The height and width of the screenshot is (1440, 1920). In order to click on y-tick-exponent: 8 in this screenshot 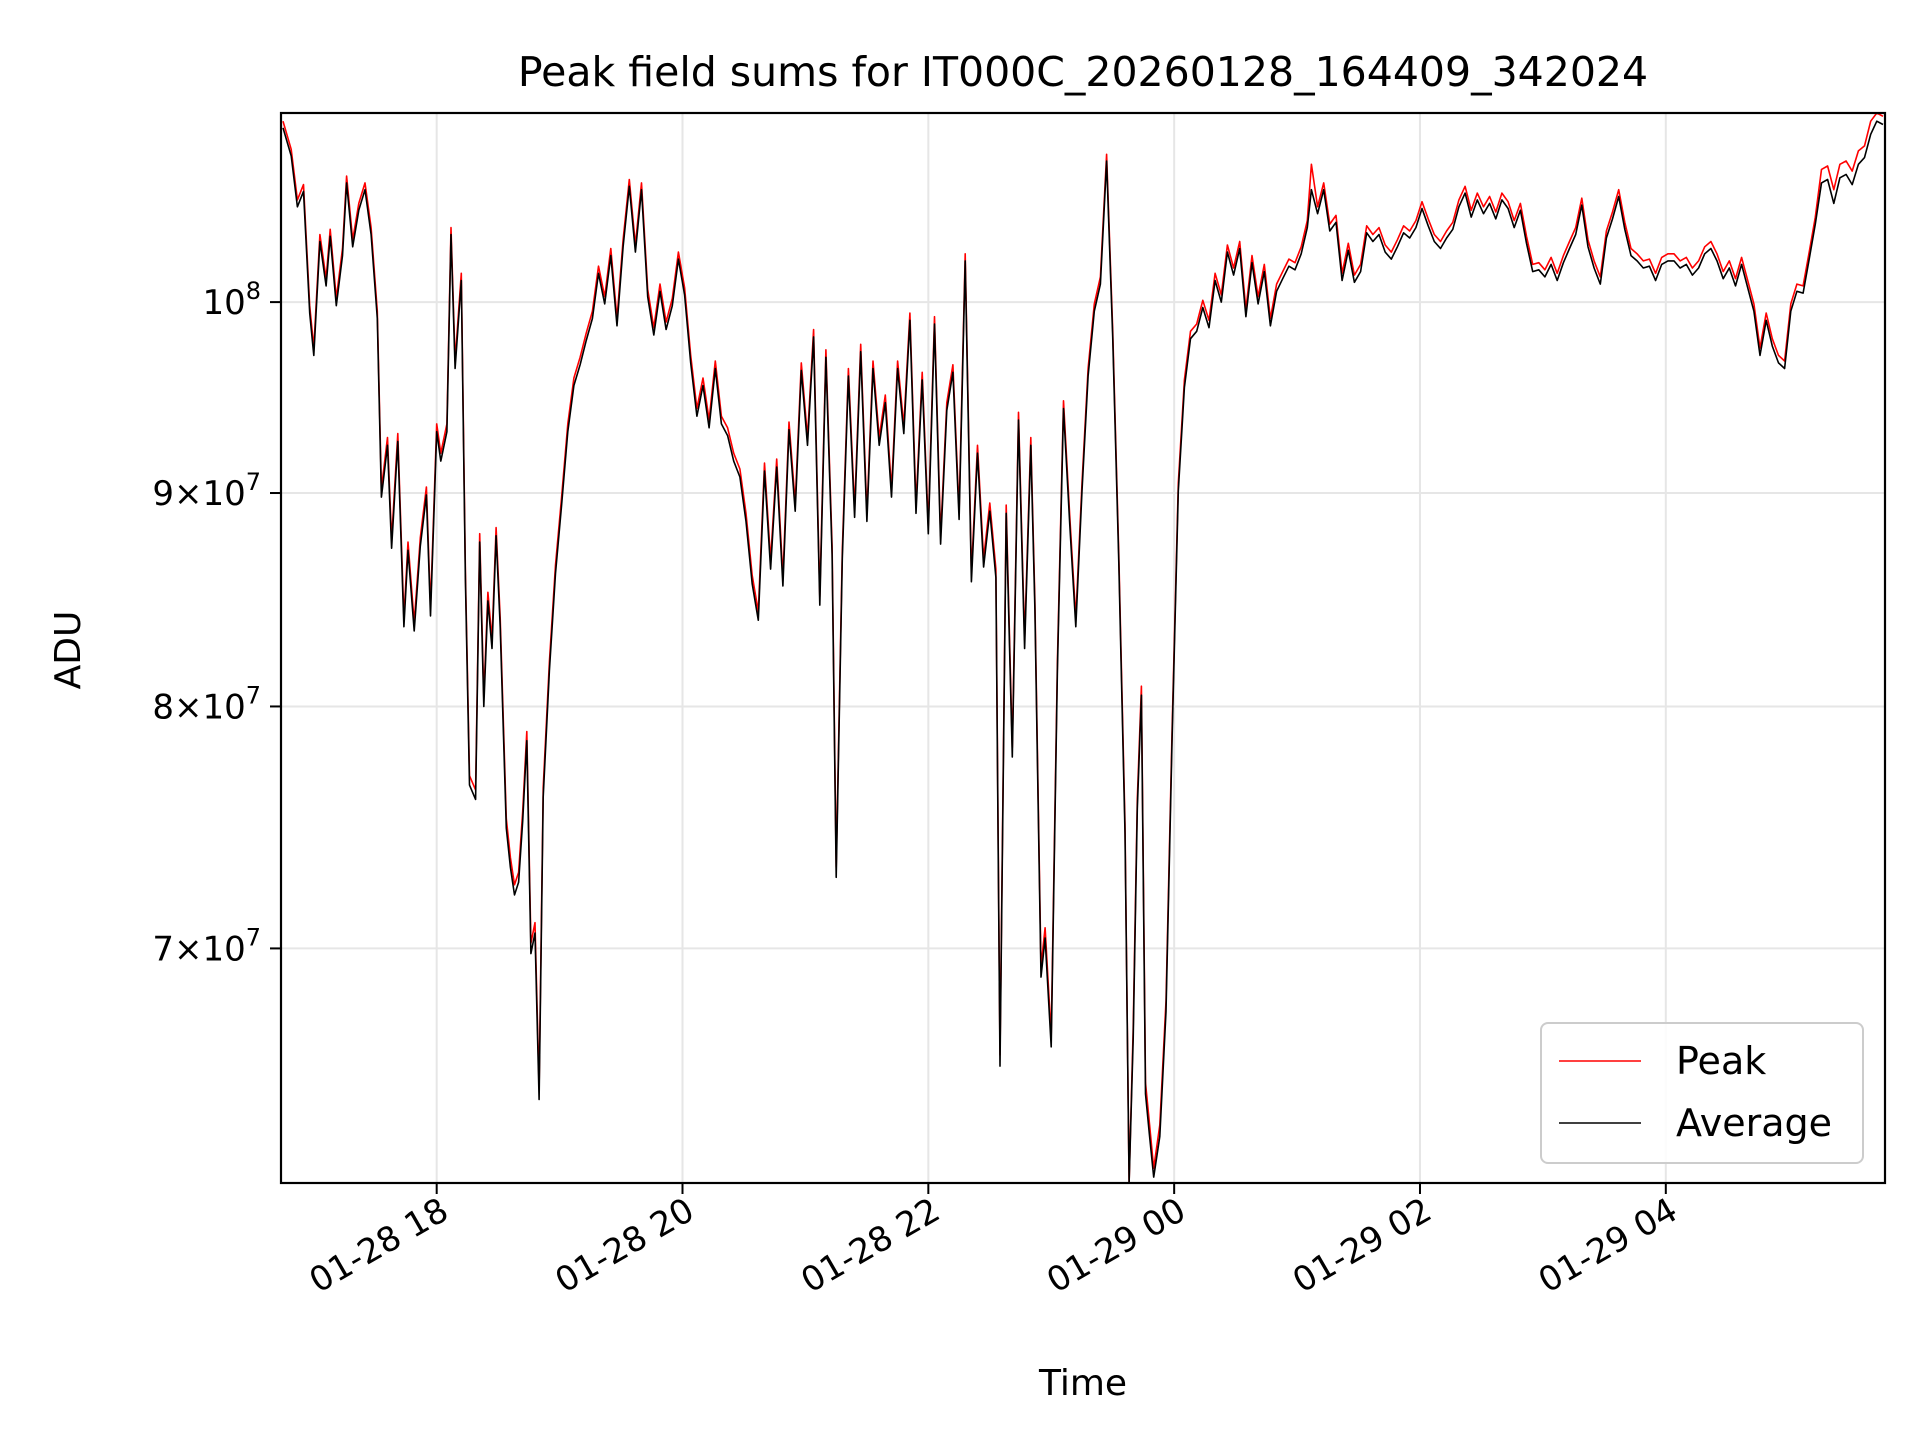, I will do `click(253, 291)`.